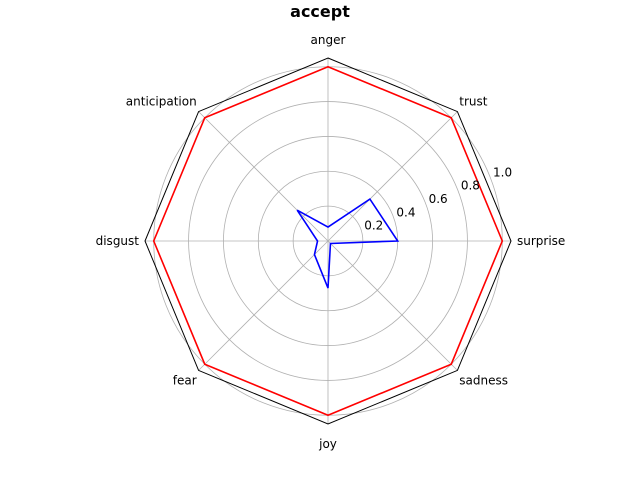 Image resolution: width=640 pixels, height=480 pixels. Describe the element at coordinates (470, 186) in the screenshot. I see `rtick-label-3: 0.8` at that location.